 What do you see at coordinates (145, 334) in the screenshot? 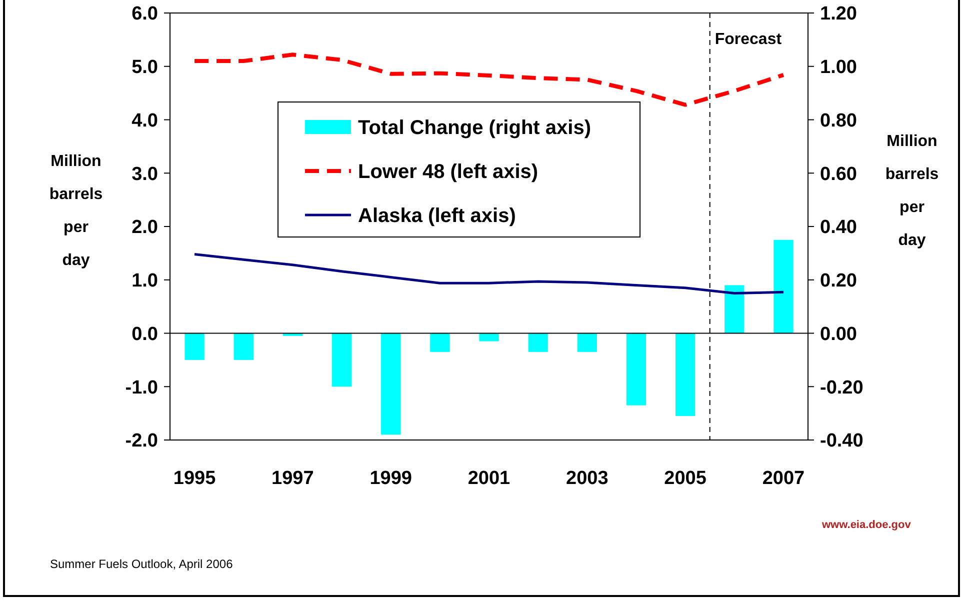
I see `y-tick-label: 0.0` at bounding box center [145, 334].